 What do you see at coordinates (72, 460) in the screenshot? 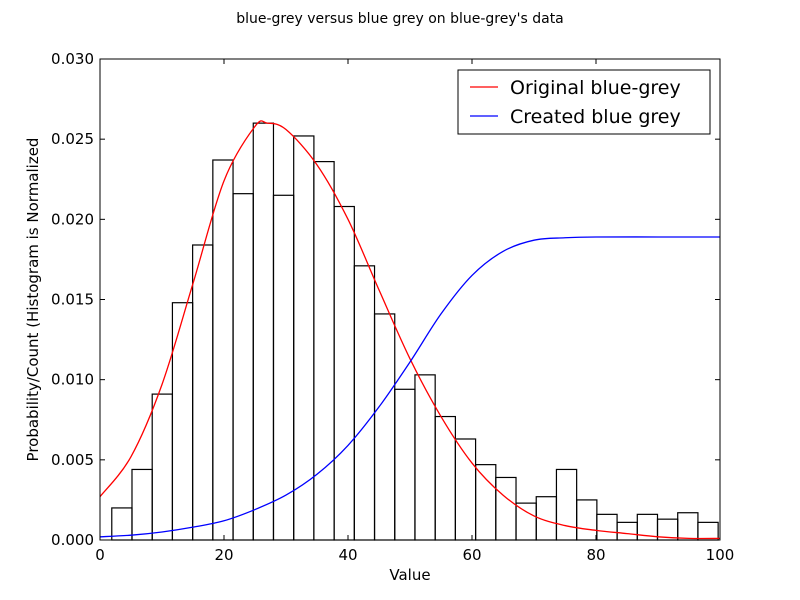
I see `y-tick-label: 0.005` at bounding box center [72, 460].